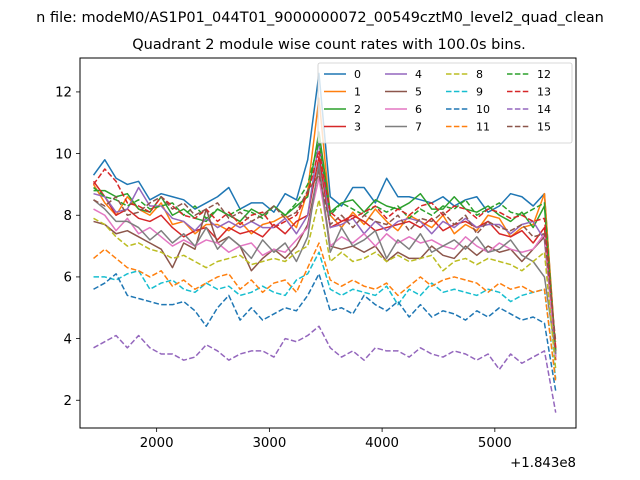  I want to click on y-tick-label: 8, so click(68, 216).